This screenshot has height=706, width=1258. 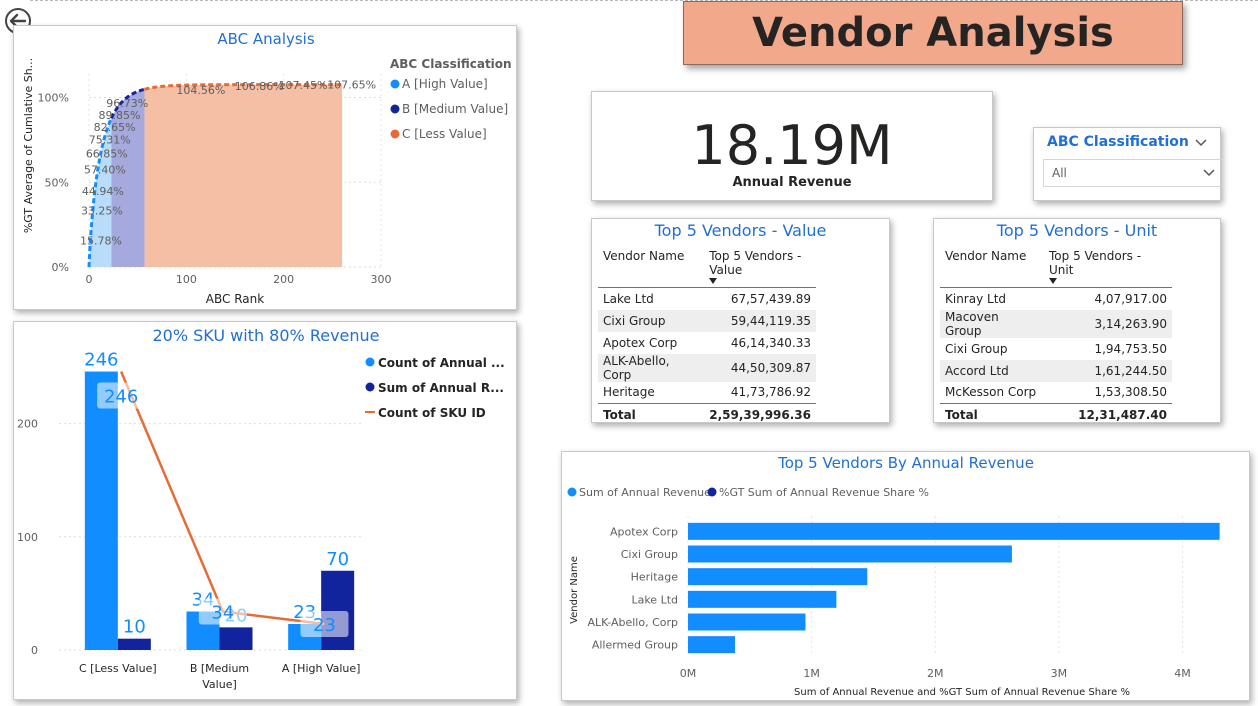 I want to click on table-row: McKesson Corp 1,53,308.50, so click(x=1056, y=392).